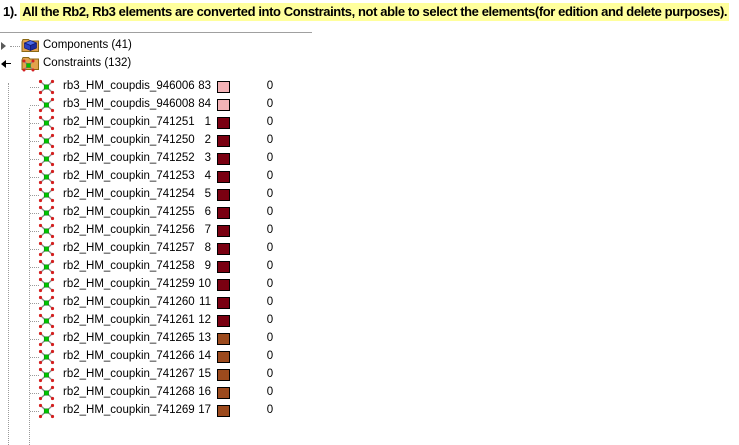 This screenshot has height=445, width=739. What do you see at coordinates (204, 320) in the screenshot?
I see `item-id: 12` at bounding box center [204, 320].